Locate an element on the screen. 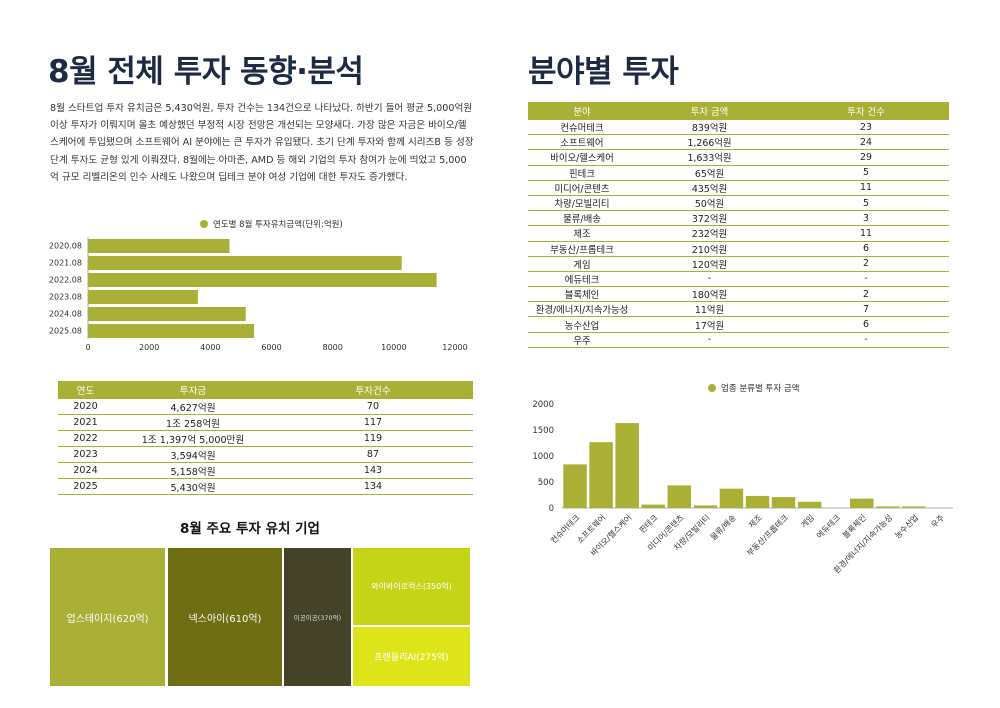  table-row: 바이오/헬스케어 1,633억원 29 is located at coordinates (738, 157).